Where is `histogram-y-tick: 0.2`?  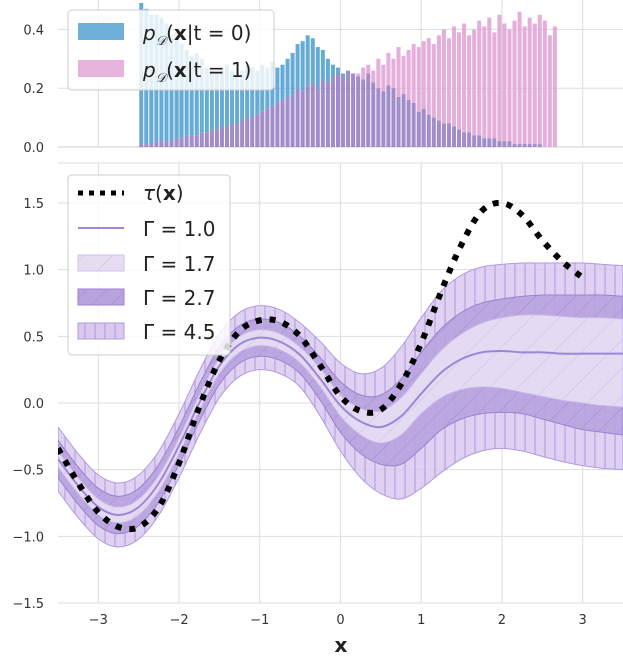 histogram-y-tick: 0.2 is located at coordinates (33, 89).